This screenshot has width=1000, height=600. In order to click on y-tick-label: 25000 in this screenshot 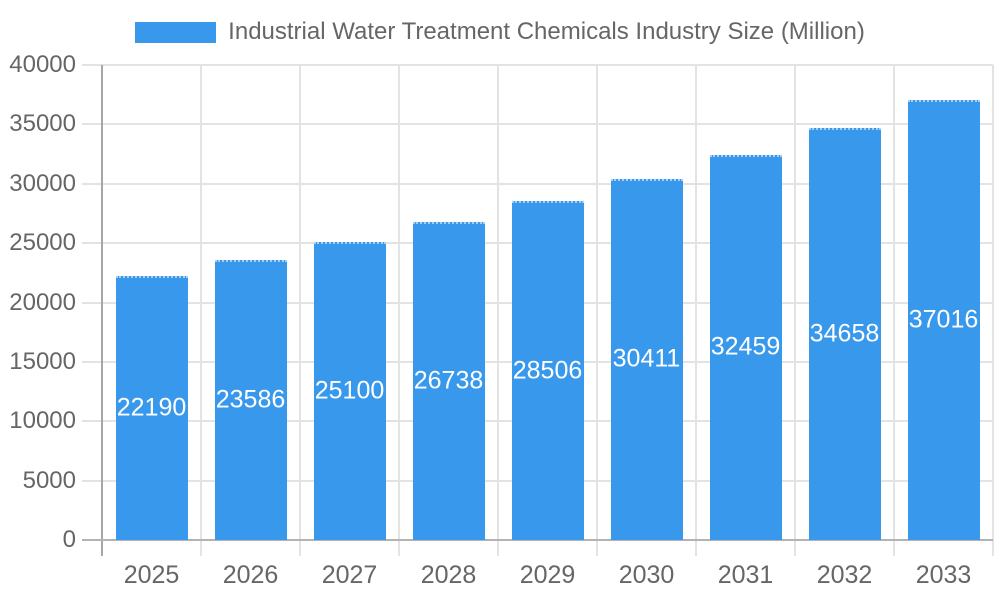, I will do `click(42, 243)`.